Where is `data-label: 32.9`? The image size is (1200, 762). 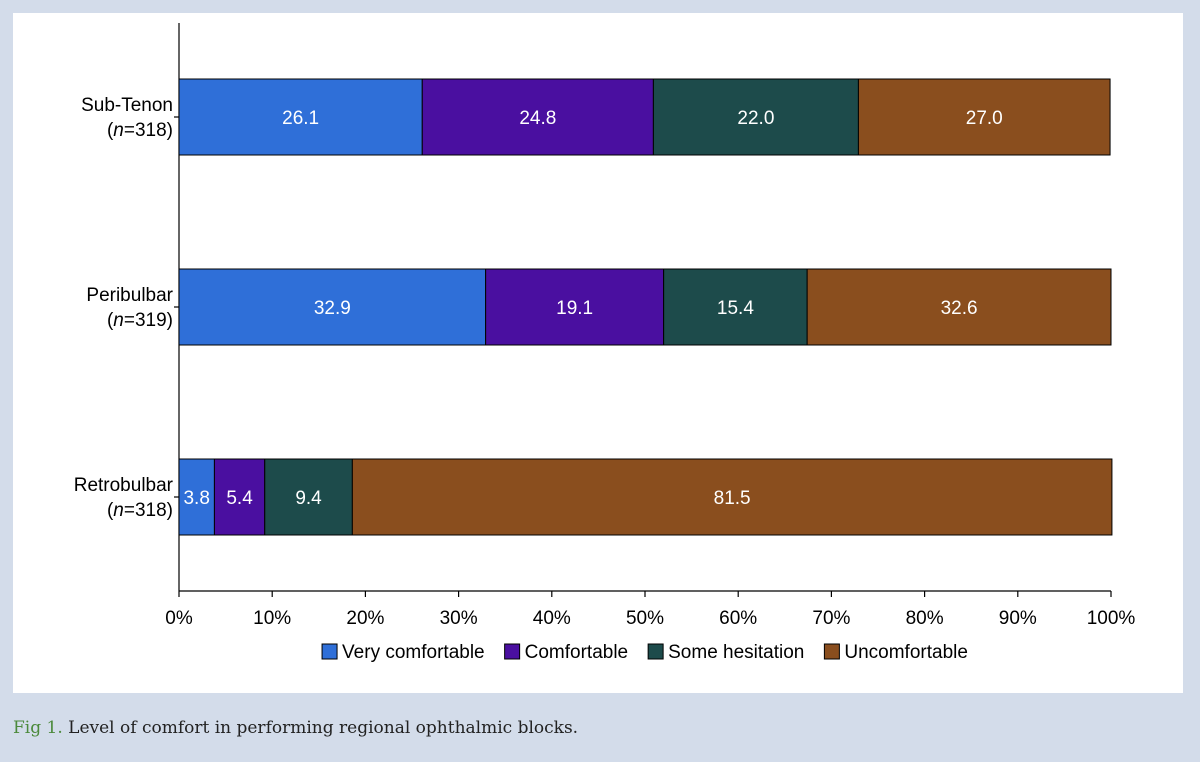 data-label: 32.9 is located at coordinates (332, 308).